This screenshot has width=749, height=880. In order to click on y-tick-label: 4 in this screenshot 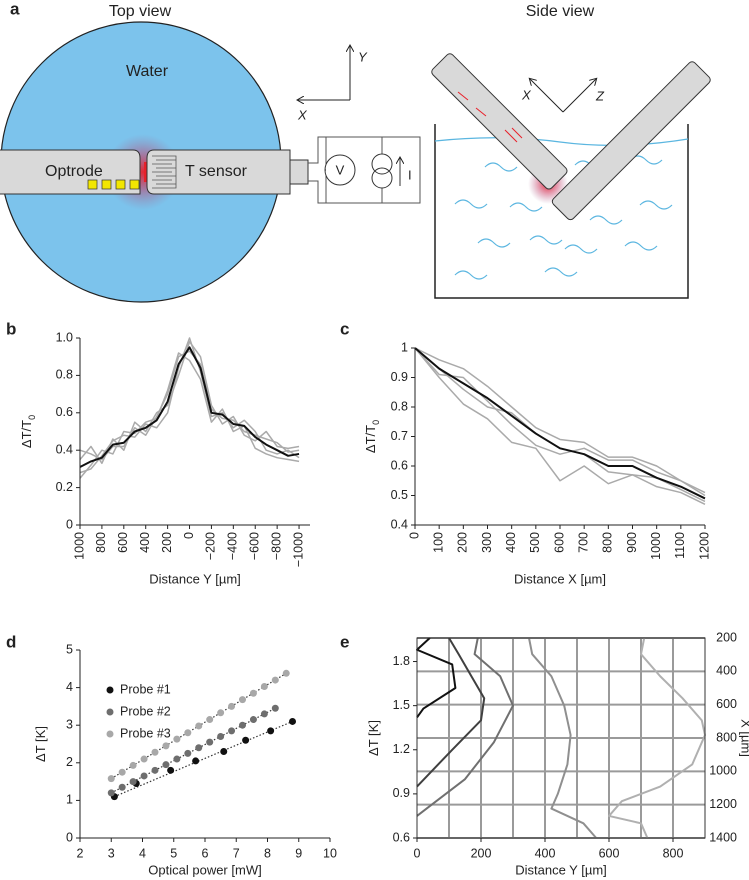, I will do `click(69, 687)`.